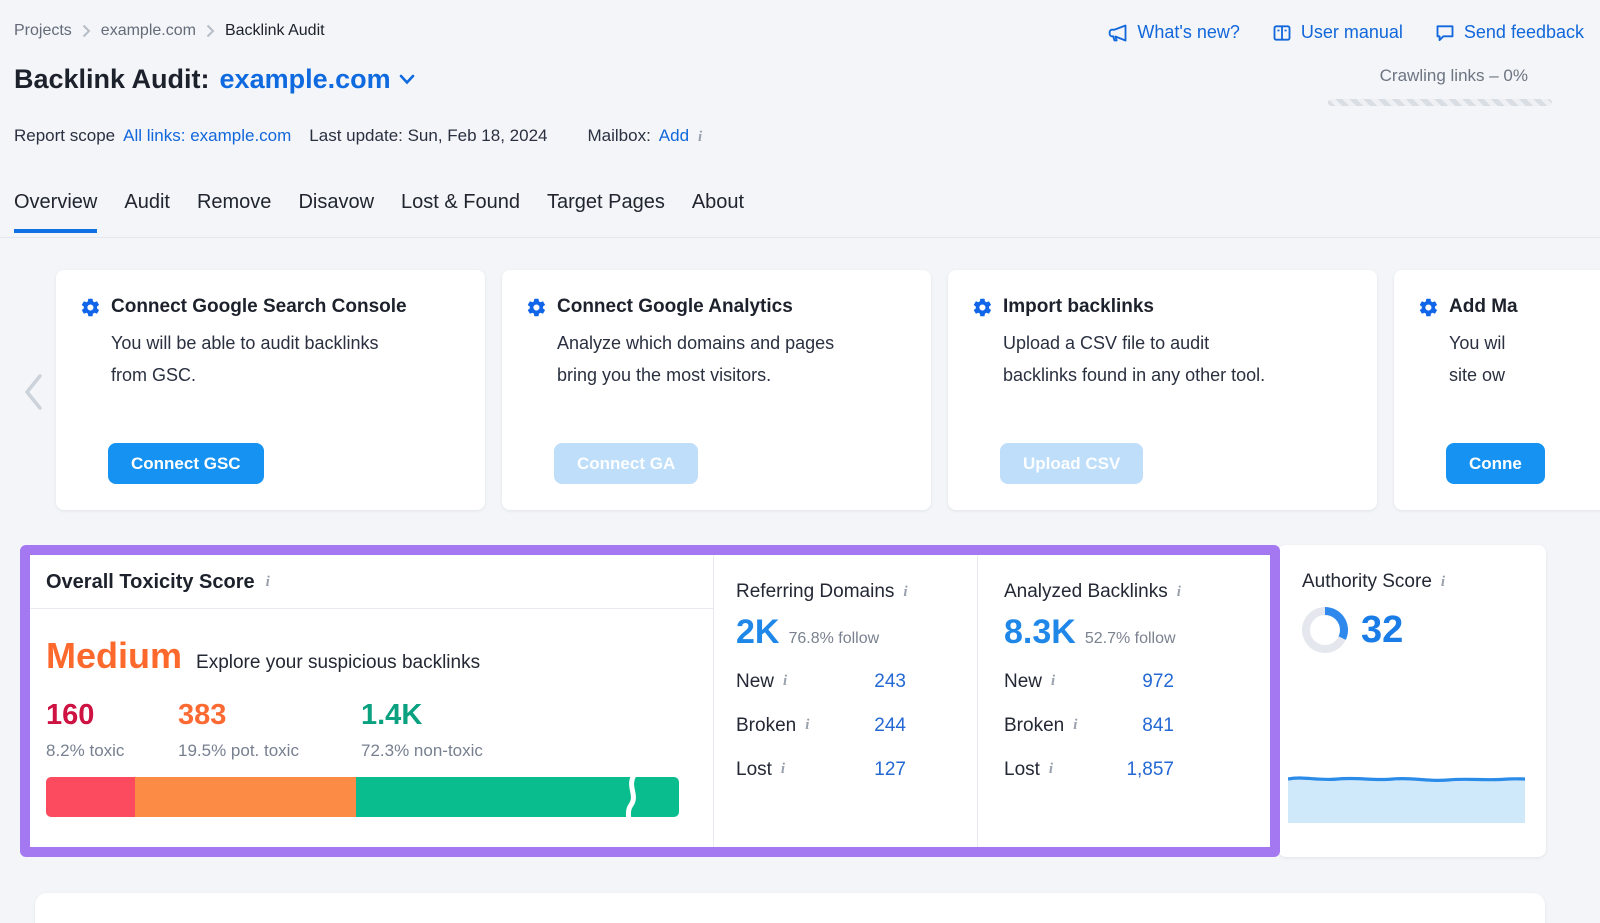 The width and height of the screenshot is (1600, 923). I want to click on toxicity-bar, so click(362, 797).